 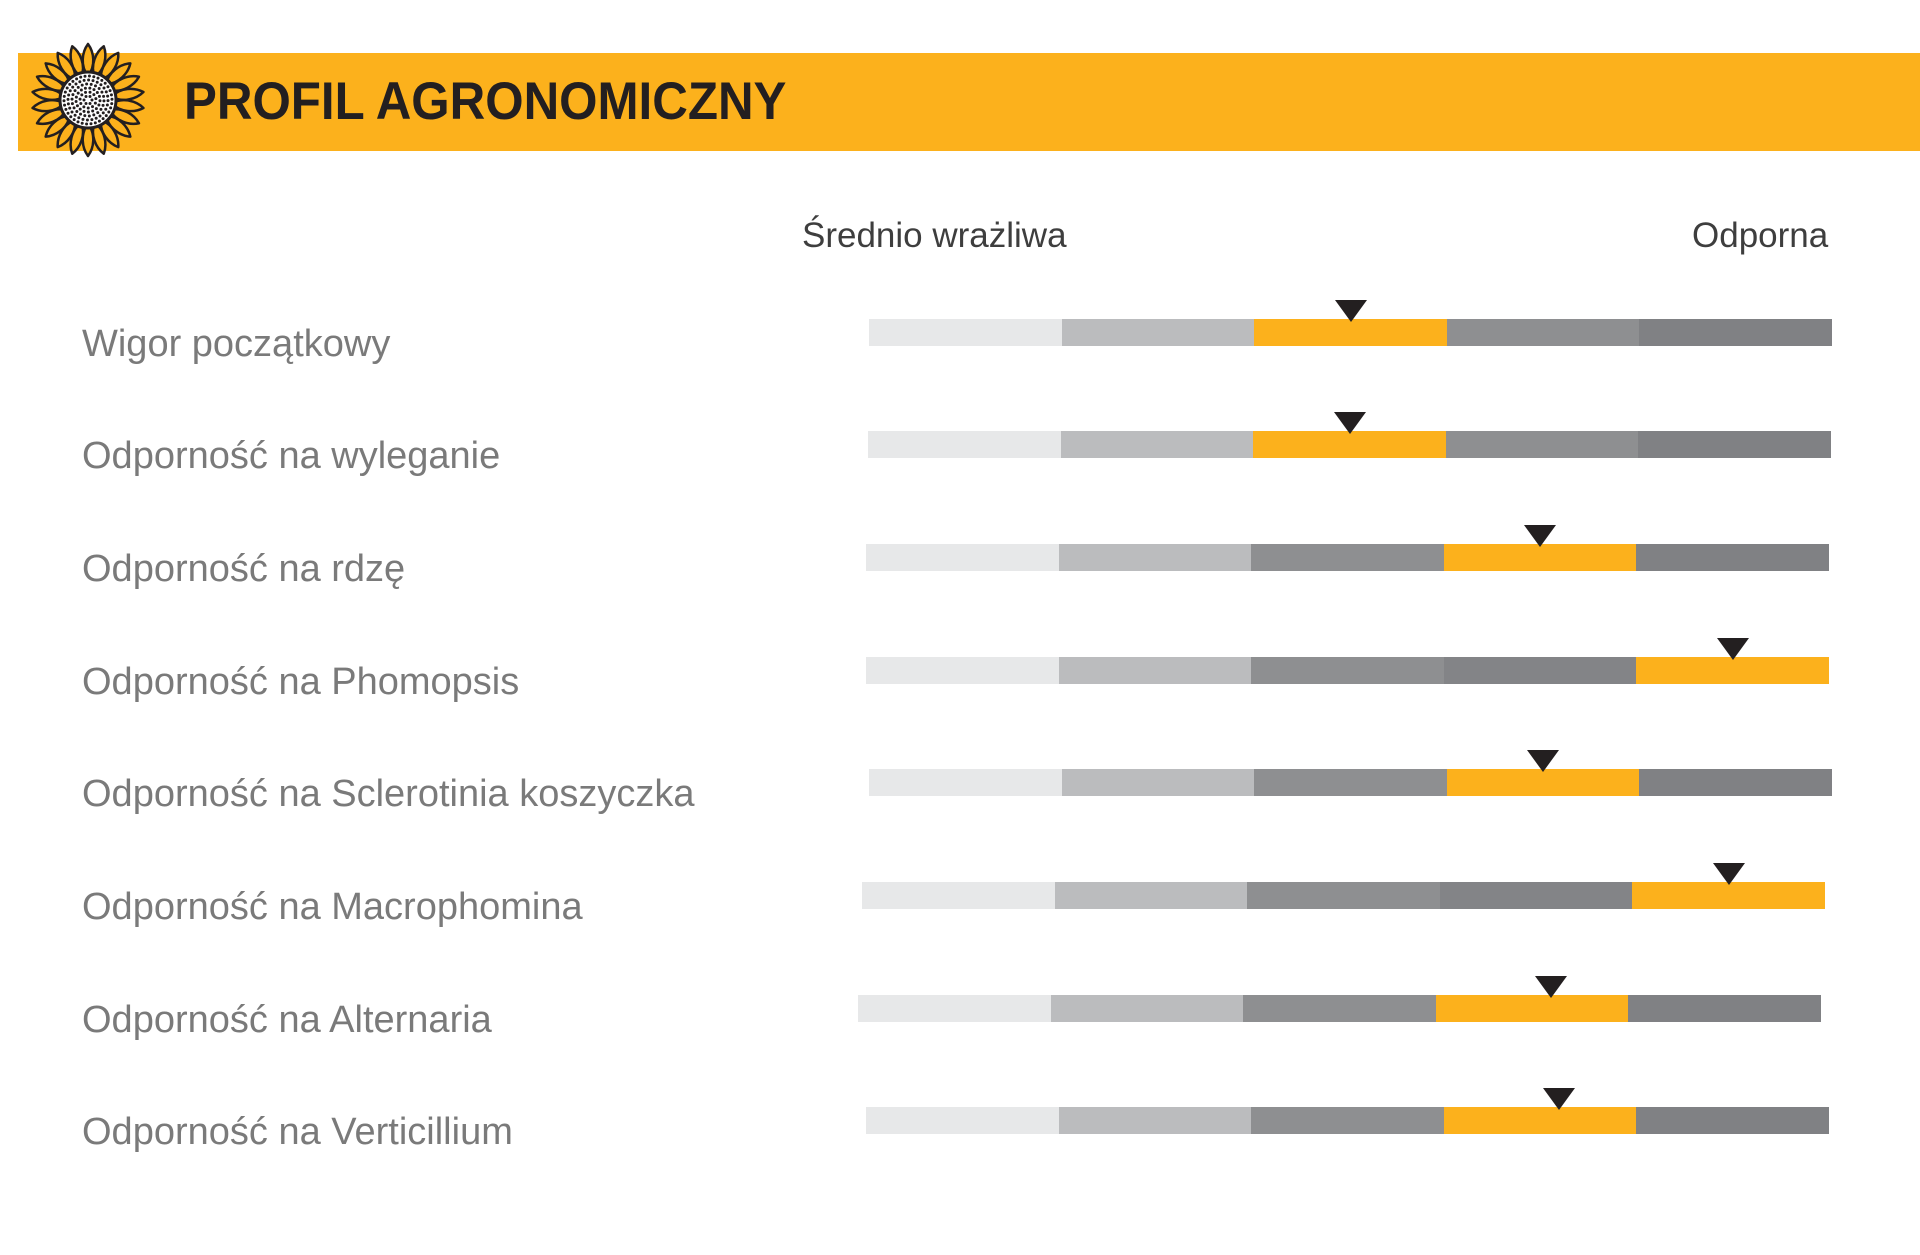 What do you see at coordinates (485, 101) in the screenshot?
I see `page-title: PROFIL AGRONOMICZNY` at bounding box center [485, 101].